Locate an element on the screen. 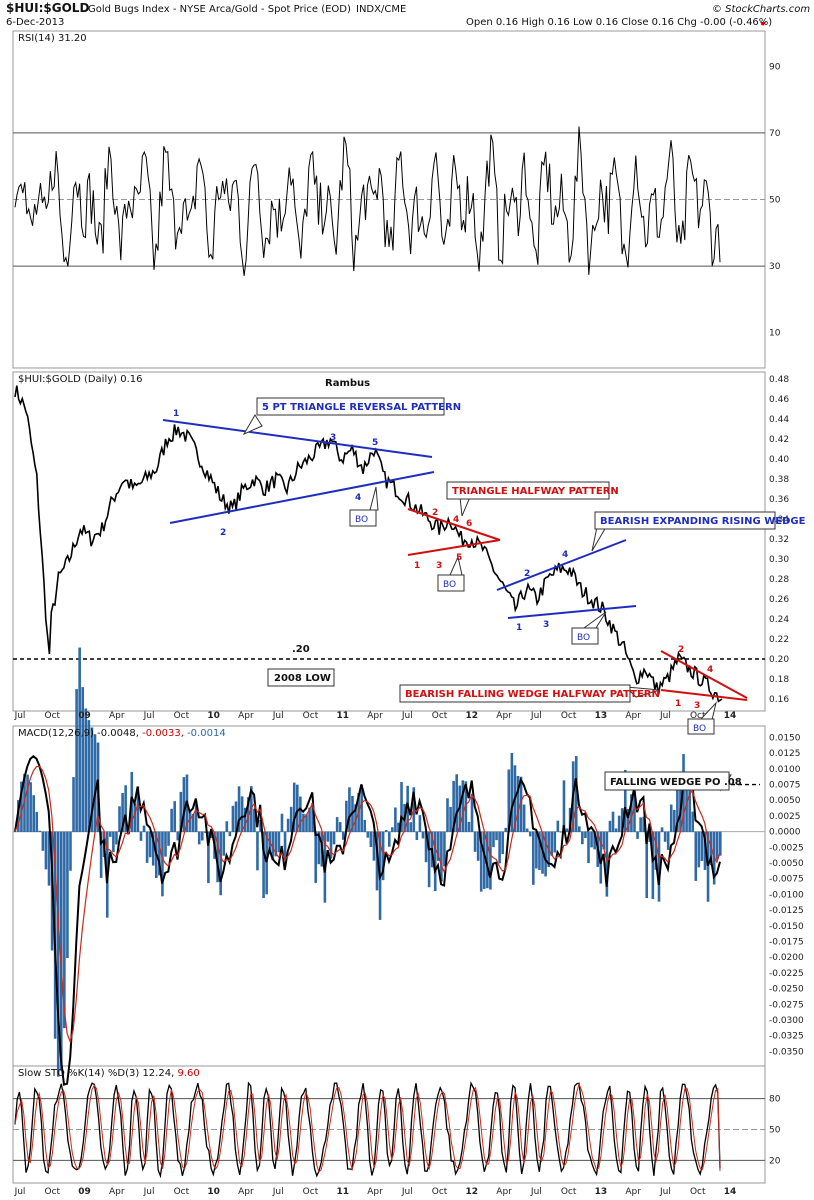  label-expanding-wedge: BEARISH EXPANDING RISING WEDGE is located at coordinates (703, 521).